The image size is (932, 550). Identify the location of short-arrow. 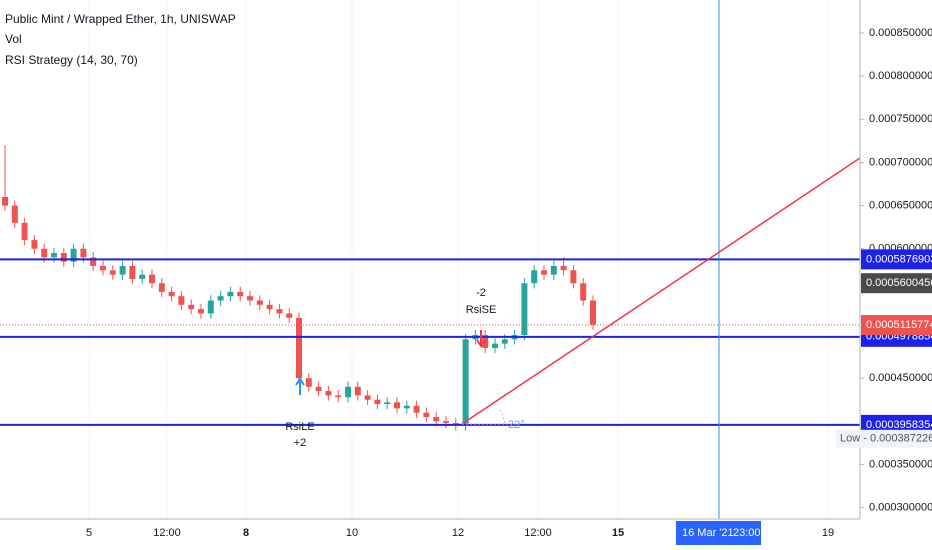
(481, 339).